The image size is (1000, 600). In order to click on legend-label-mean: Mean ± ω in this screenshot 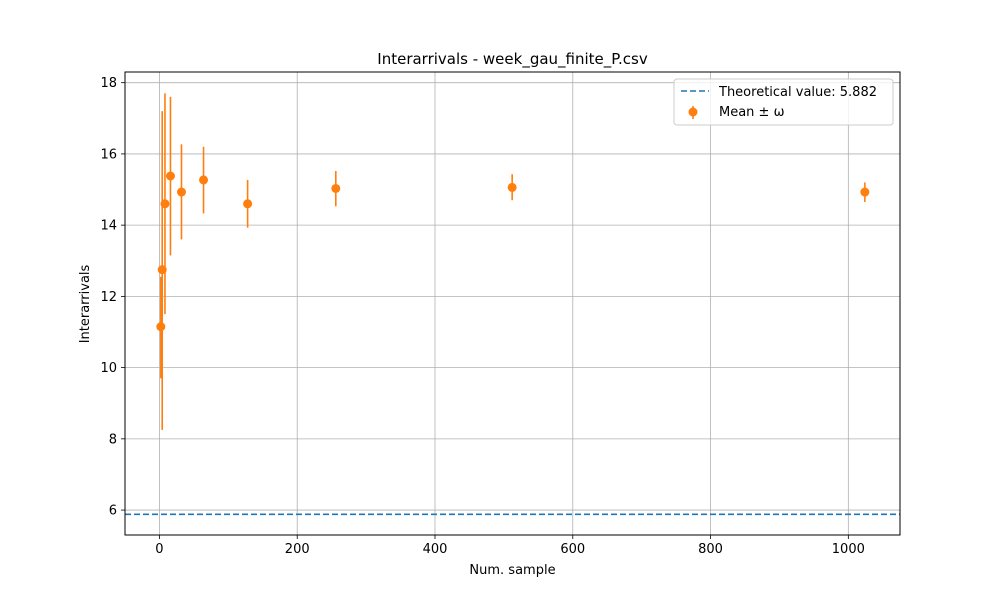, I will do `click(751, 112)`.